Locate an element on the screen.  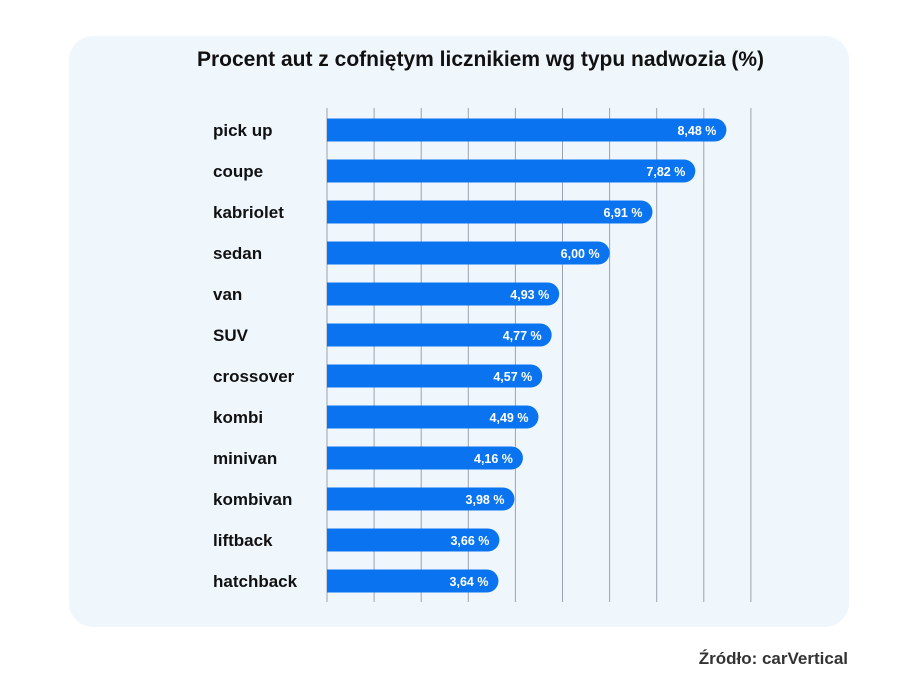
category-label: kombivan is located at coordinates (252, 499).